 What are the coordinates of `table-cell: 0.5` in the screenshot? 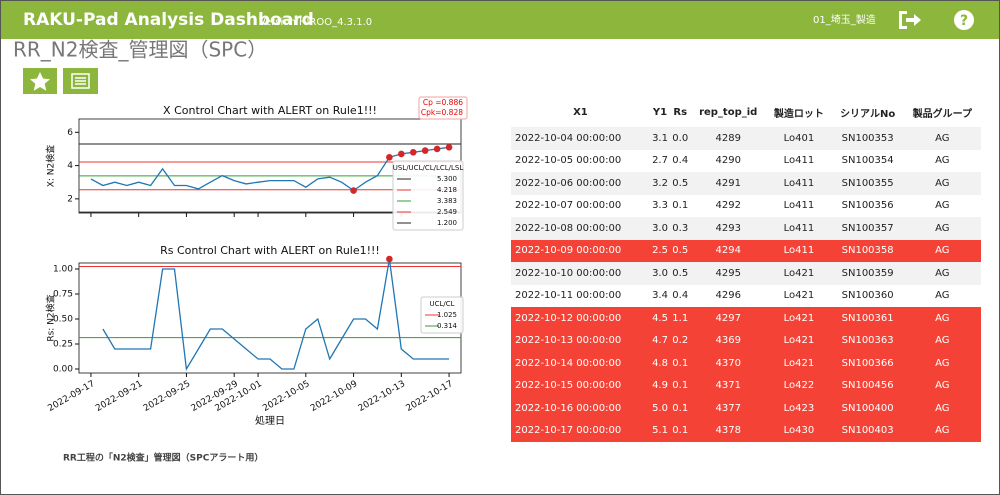 It's located at (680, 251).